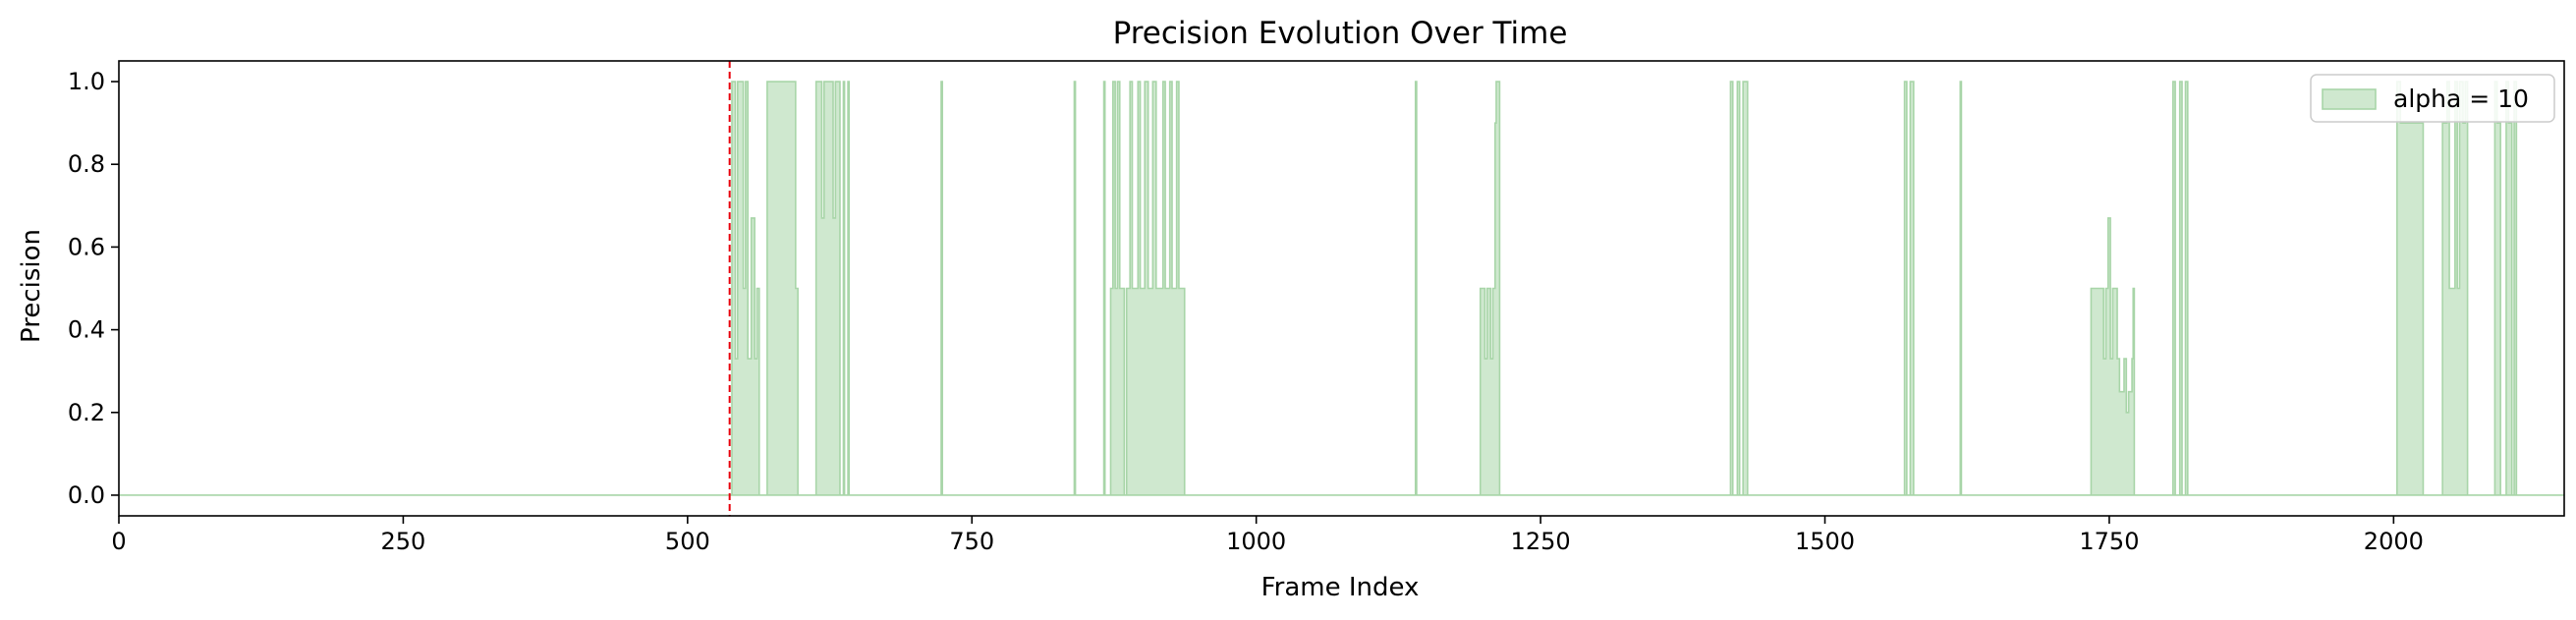  Describe the element at coordinates (86, 495) in the screenshot. I see `y-tick-label: 0.0` at that location.